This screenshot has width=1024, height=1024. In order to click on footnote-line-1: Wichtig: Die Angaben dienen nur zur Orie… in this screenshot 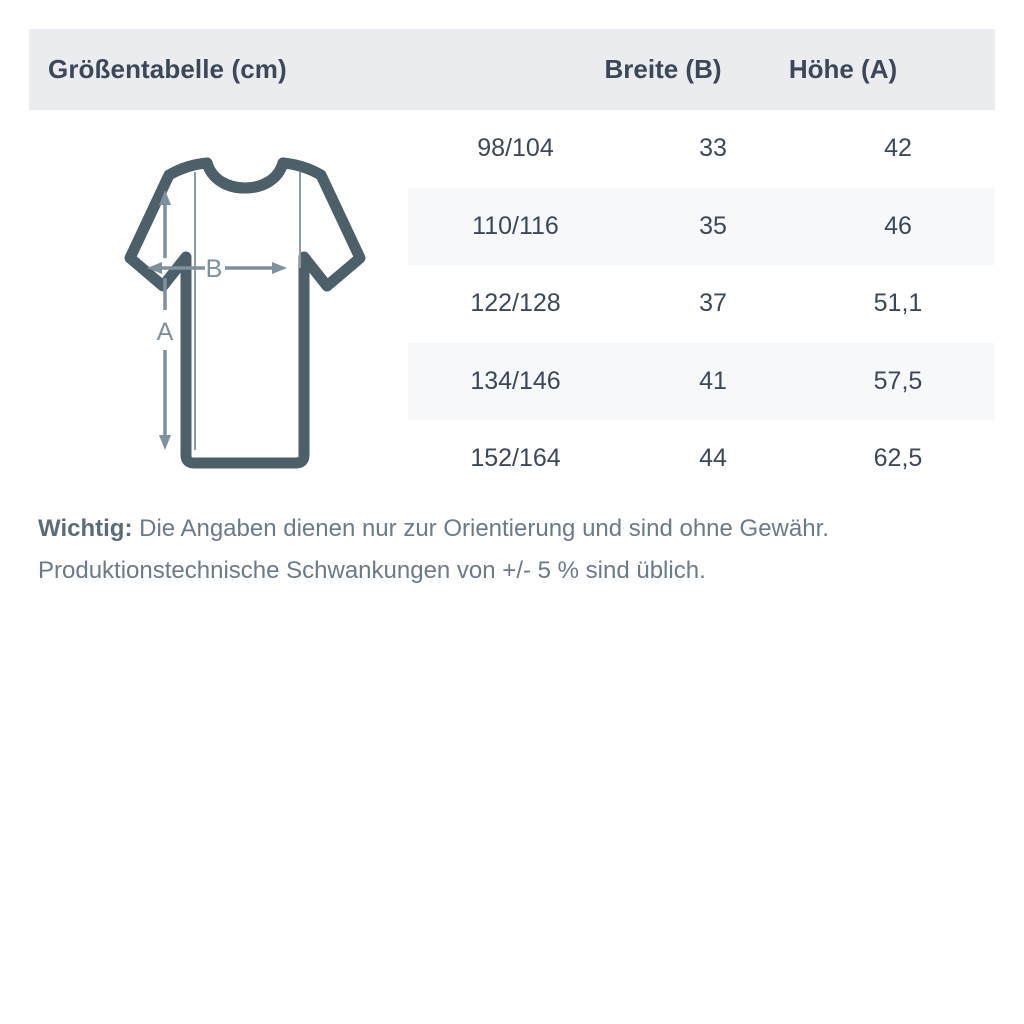, I will do `click(508, 529)`.